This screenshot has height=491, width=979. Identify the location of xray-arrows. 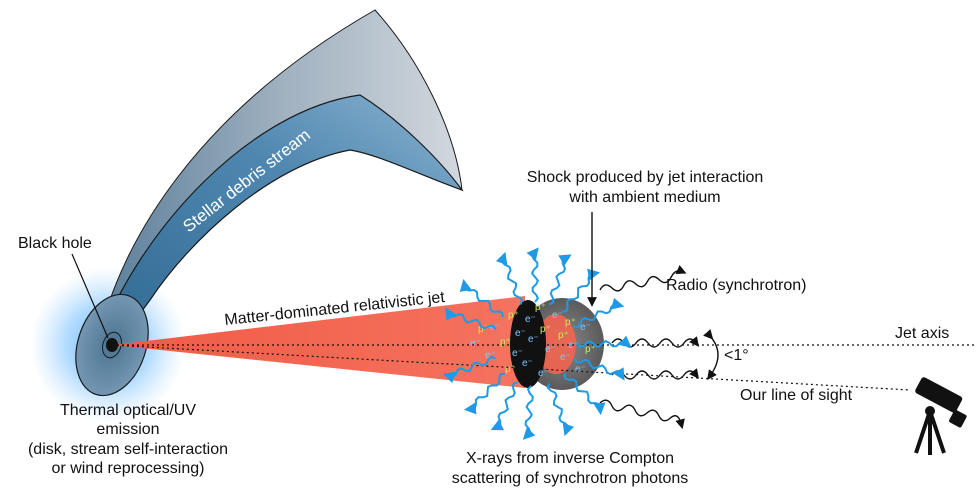
(537, 343).